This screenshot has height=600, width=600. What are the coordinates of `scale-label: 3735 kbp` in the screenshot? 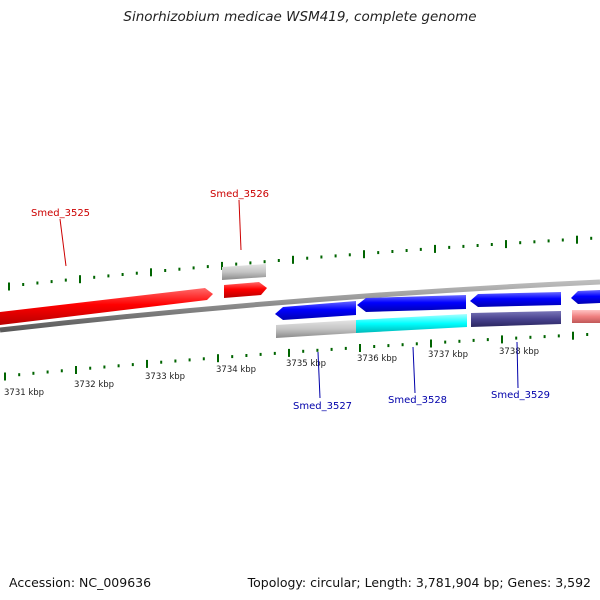 It's located at (306, 364).